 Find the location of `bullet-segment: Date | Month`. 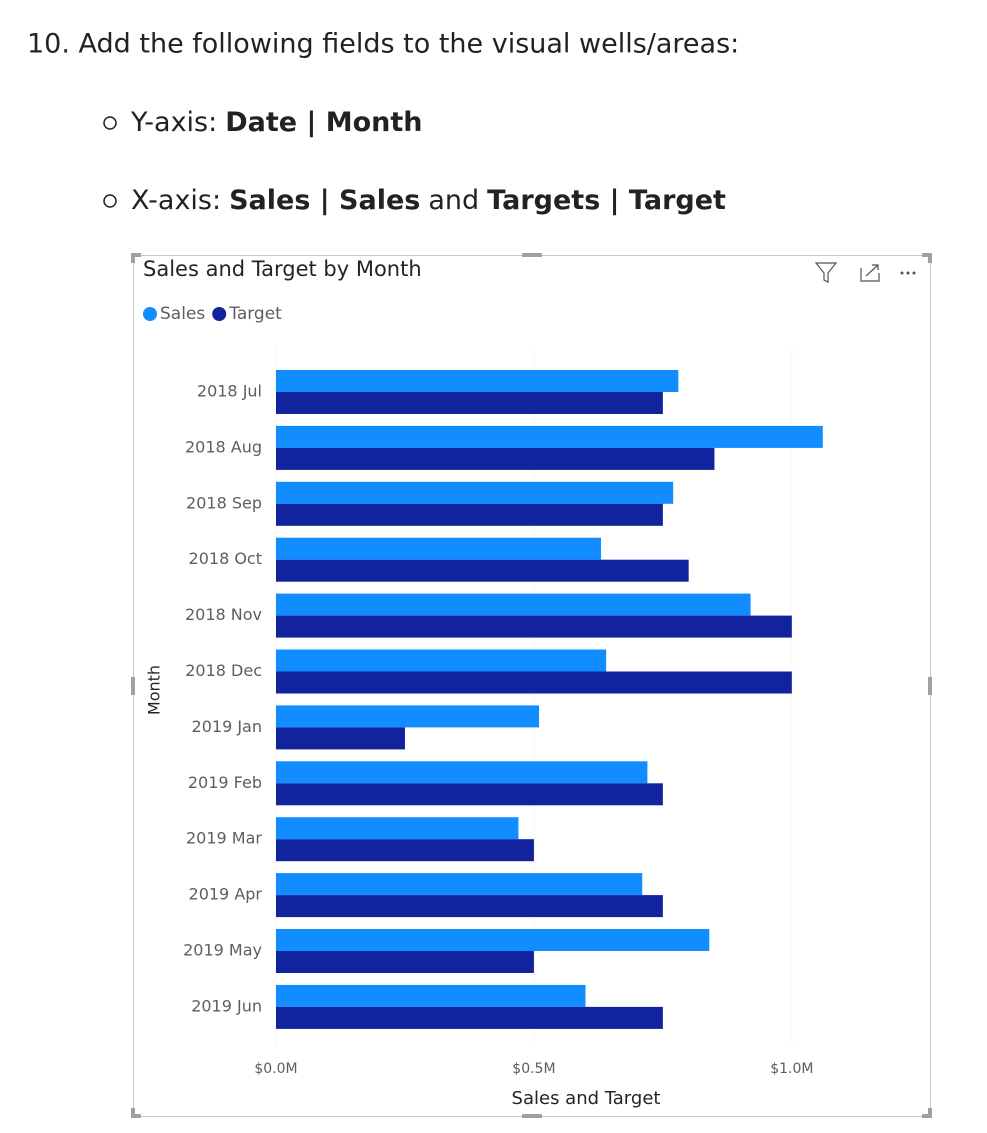

bullet-segment: Date | Month is located at coordinates (323, 122).